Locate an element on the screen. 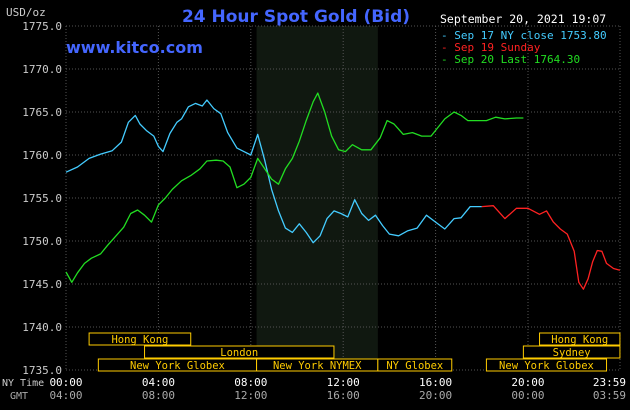 Image resolution: width=630 pixels, height=410 pixels. x-tick-1-2: 12:00 is located at coordinates (250, 395).